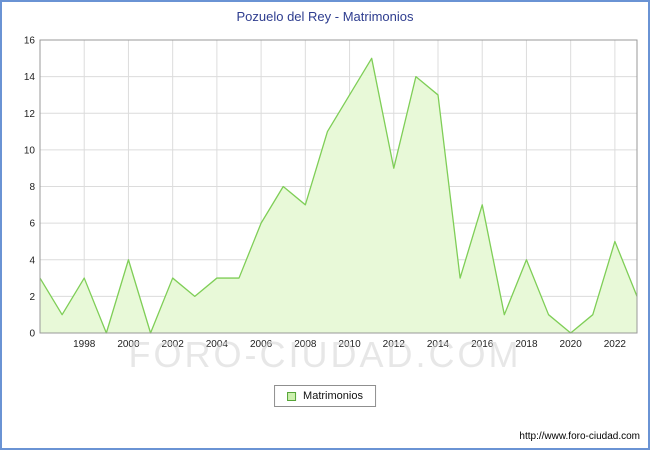  Describe the element at coordinates (438, 344) in the screenshot. I see `svg-text: 2014` at that location.